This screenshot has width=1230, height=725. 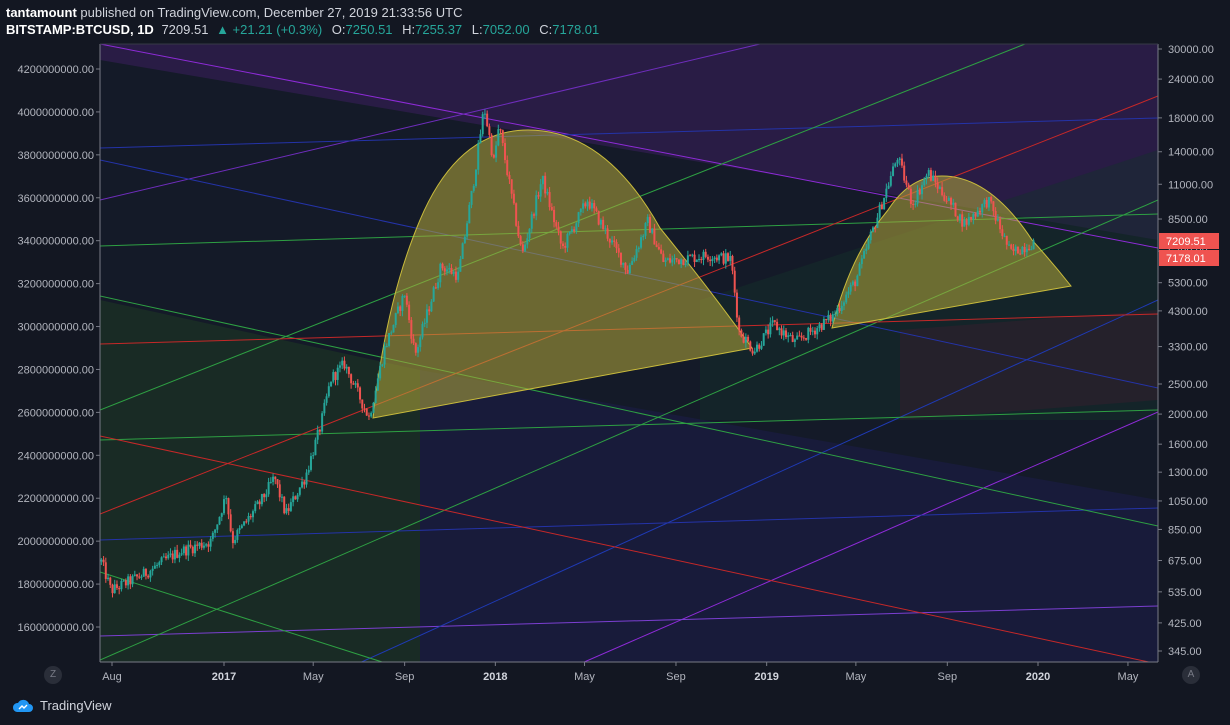 What do you see at coordinates (41, 12) in the screenshot?
I see `author-name: tantamount` at bounding box center [41, 12].